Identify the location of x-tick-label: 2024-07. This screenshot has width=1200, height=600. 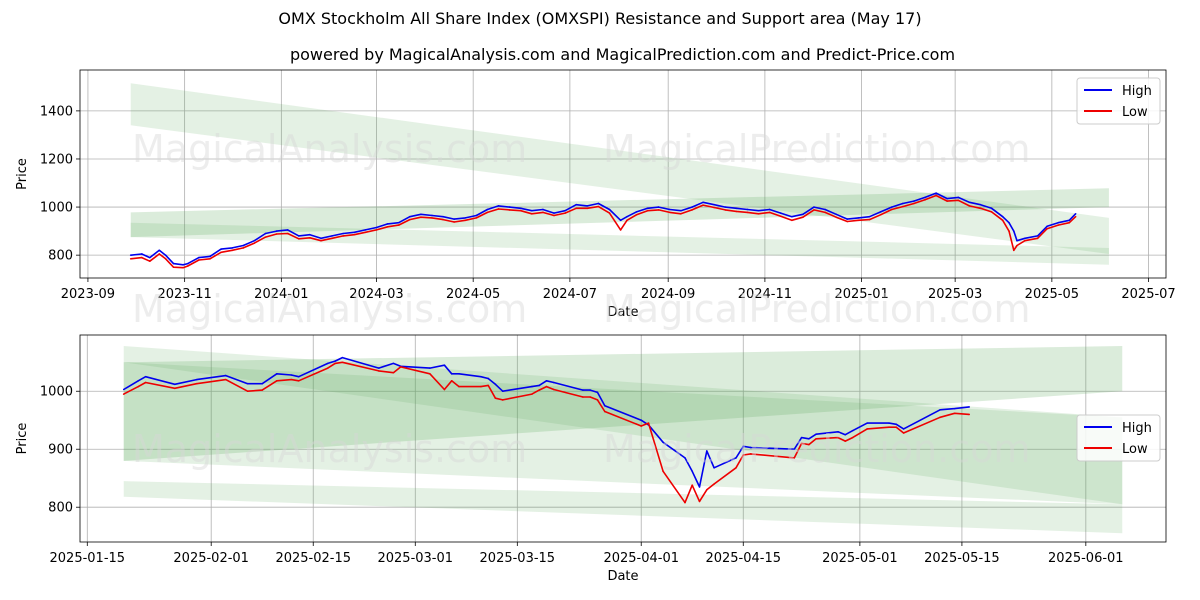
(570, 294).